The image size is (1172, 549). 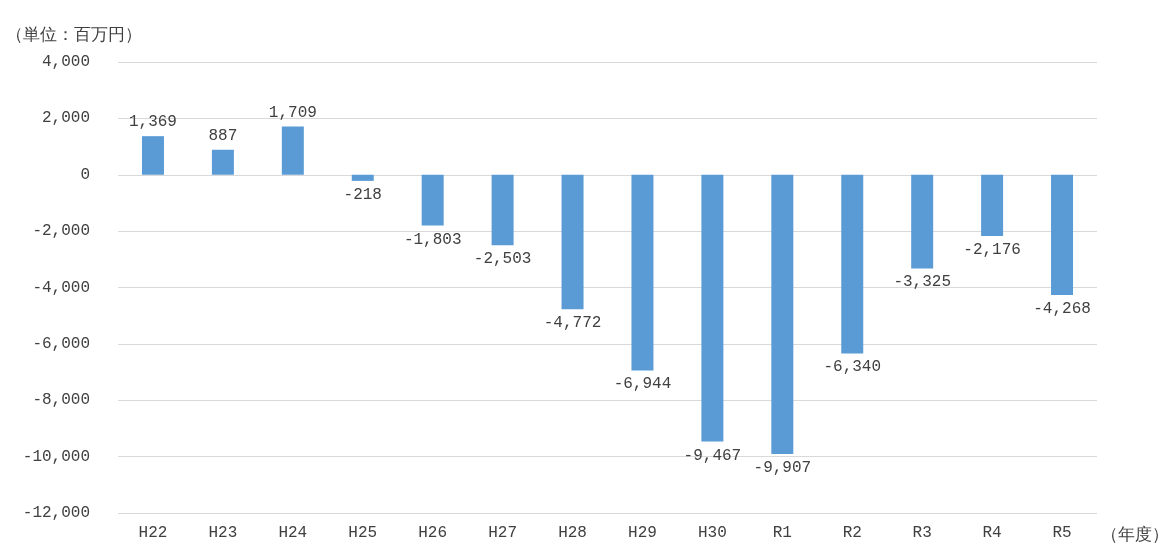 What do you see at coordinates (1062, 309) in the screenshot?
I see `data-label: -4,268` at bounding box center [1062, 309].